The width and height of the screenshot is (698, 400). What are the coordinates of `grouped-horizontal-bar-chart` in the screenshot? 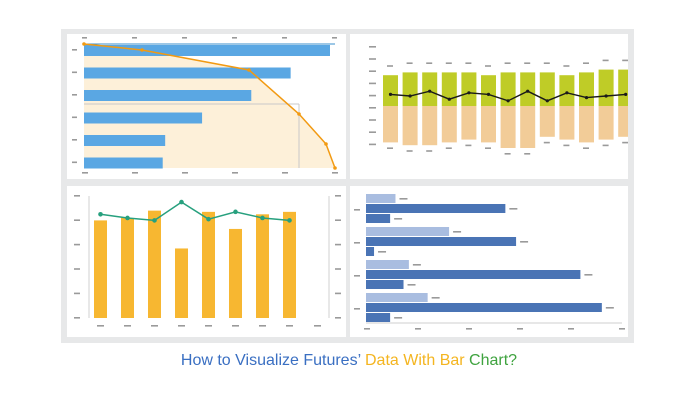 It's located at (489, 262).